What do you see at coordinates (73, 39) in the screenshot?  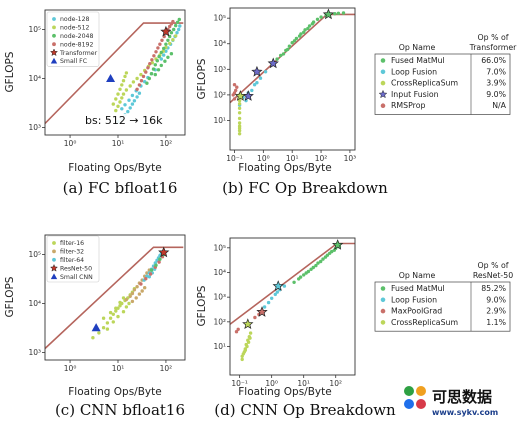 I see `legend-box` at bounding box center [73, 39].